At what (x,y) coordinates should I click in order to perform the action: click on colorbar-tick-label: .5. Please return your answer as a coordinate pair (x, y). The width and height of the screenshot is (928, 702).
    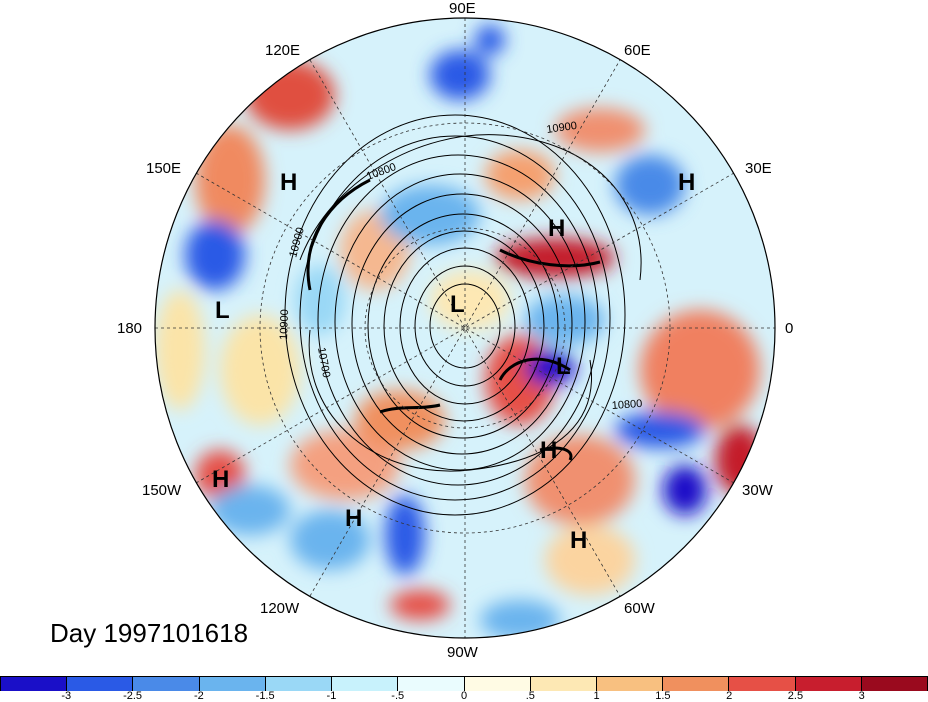
    Looking at the image, I should click on (530, 696).